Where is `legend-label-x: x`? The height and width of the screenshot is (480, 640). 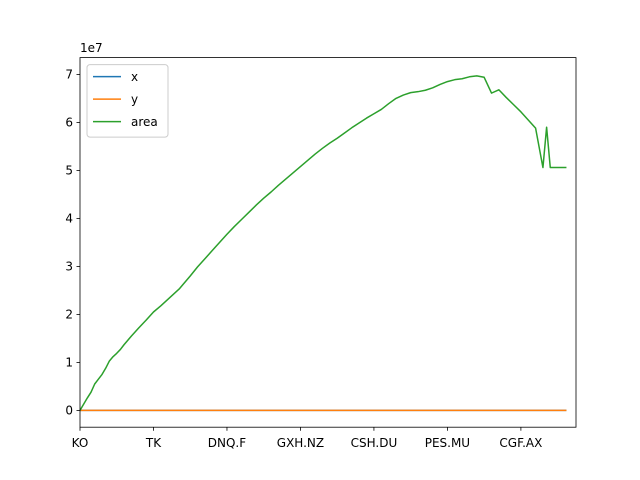 legend-label-x: x is located at coordinates (134, 77).